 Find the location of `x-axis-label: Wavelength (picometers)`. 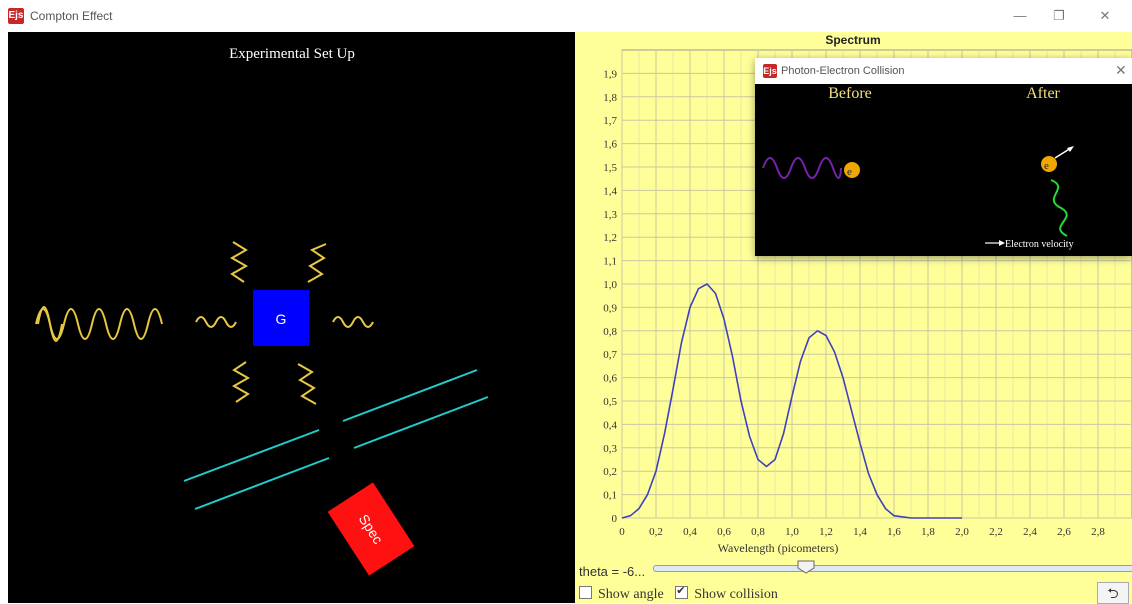

x-axis-label: Wavelength (picometers) is located at coordinates (778, 548).